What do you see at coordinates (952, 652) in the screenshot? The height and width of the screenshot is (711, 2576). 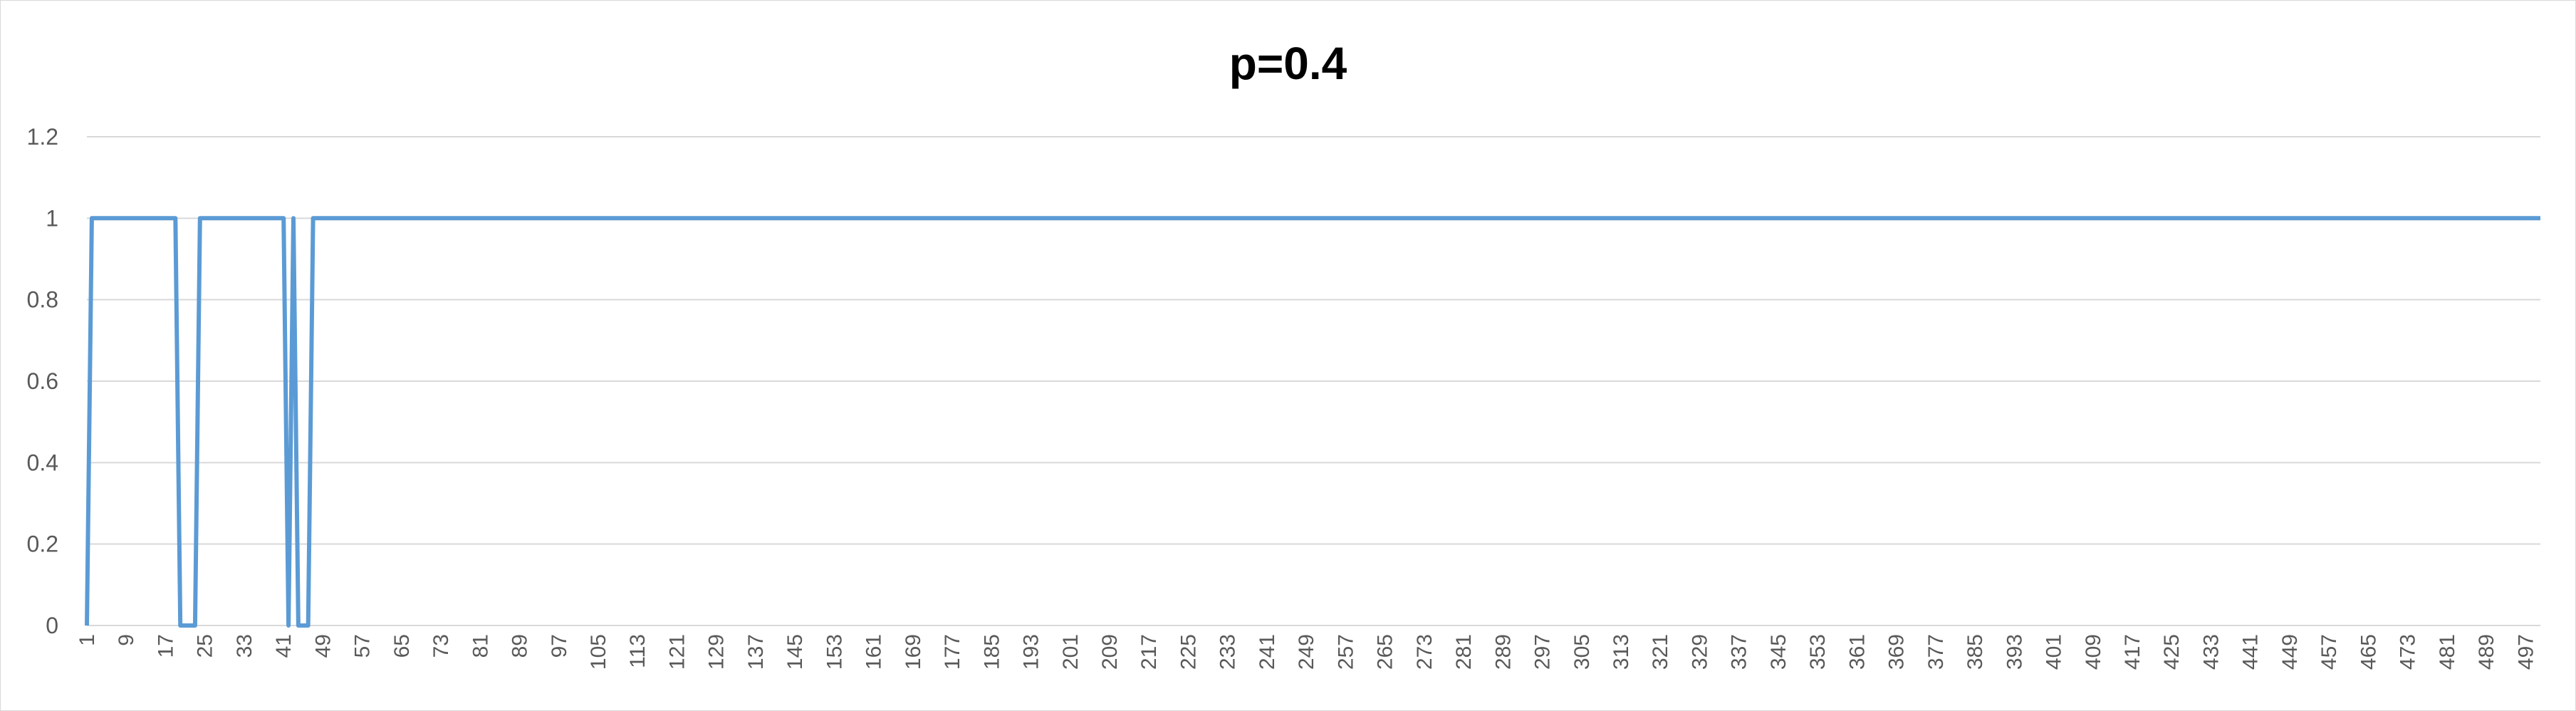 I see `x-tick-label: 177` at bounding box center [952, 652].